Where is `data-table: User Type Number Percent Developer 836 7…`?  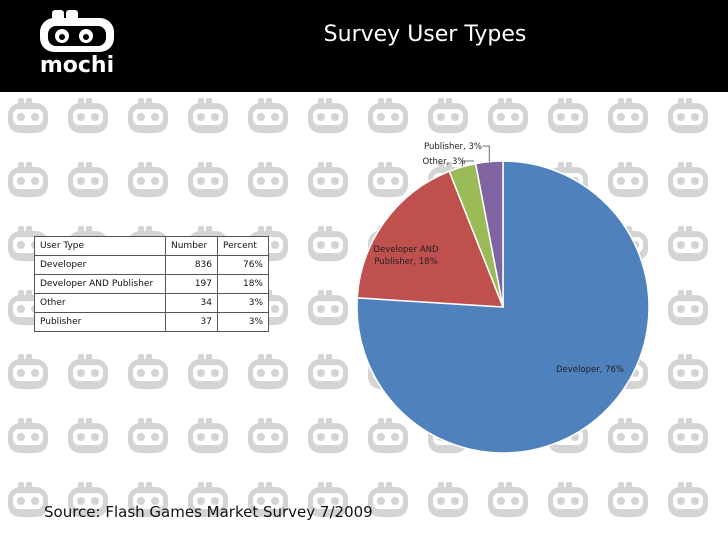
data-table: User Type Number Percent Developer 836 7… is located at coordinates (151, 284).